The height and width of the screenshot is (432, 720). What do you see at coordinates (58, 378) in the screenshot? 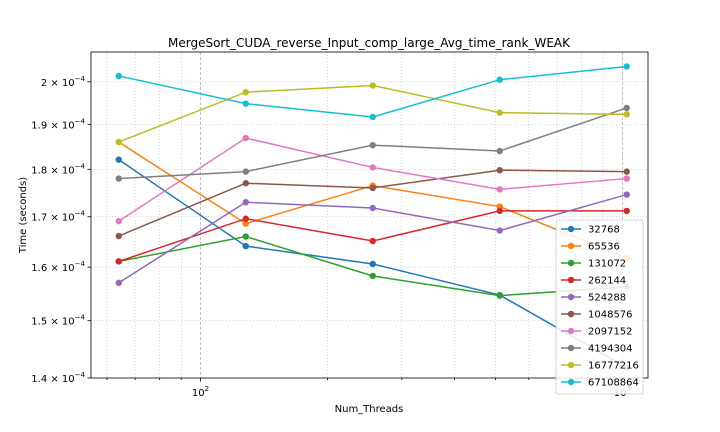
I see `y-tick-label: 1.4 × 10⁻⁴` at bounding box center [58, 378].